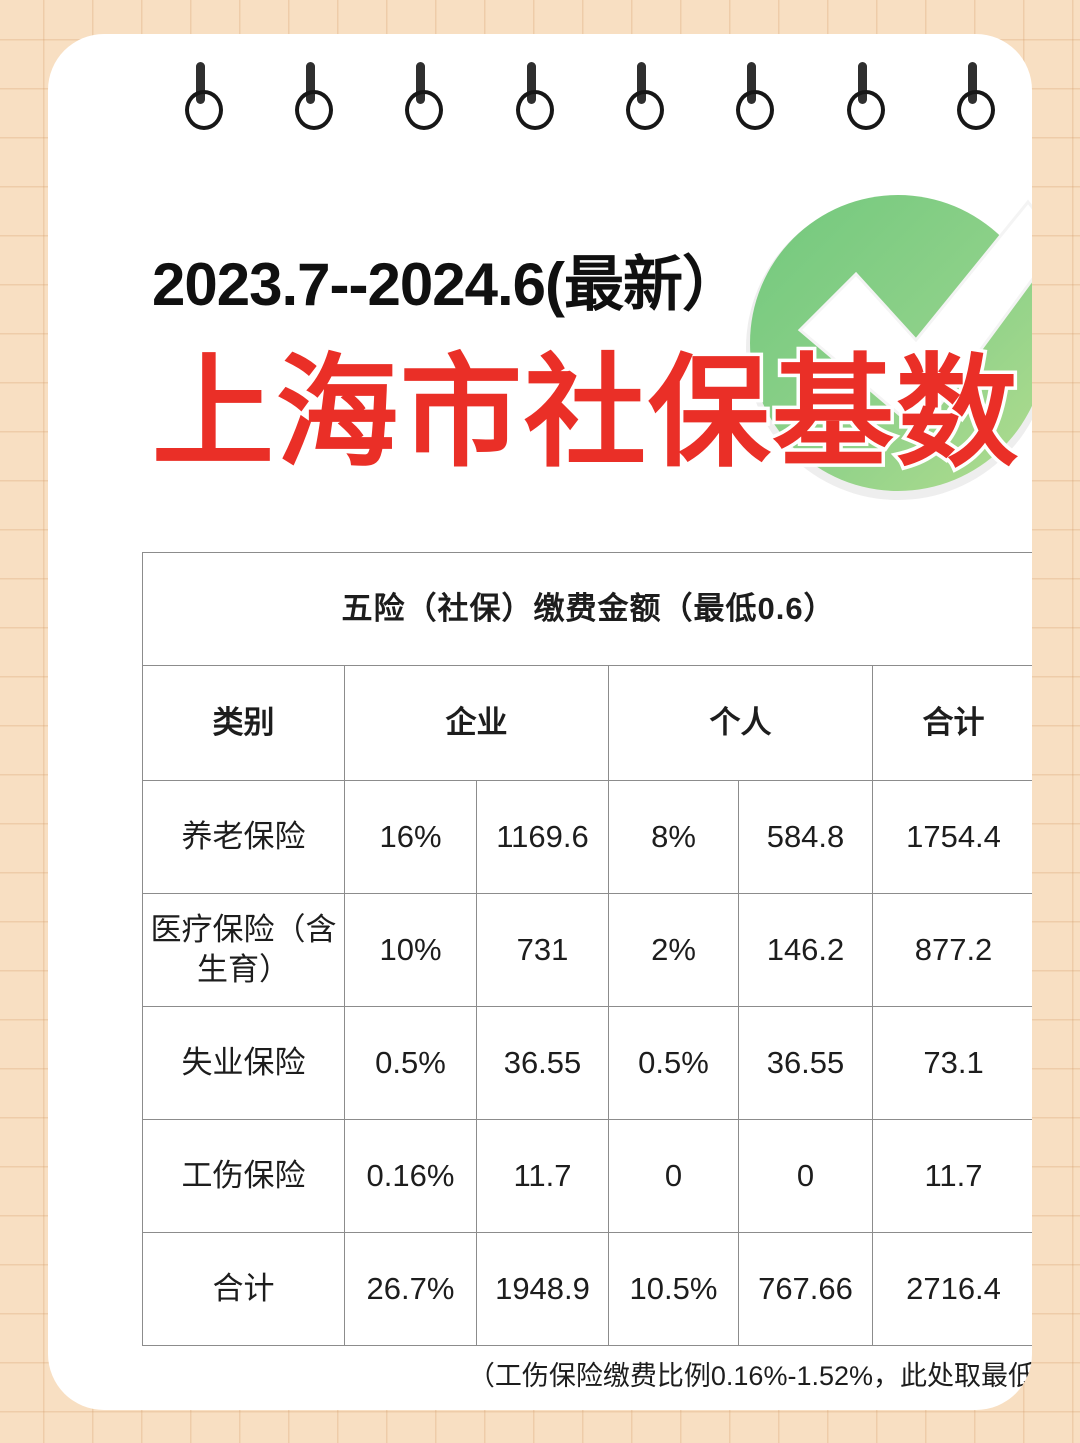 This screenshot has height=1443, width=1080. Describe the element at coordinates (243, 1289) in the screenshot. I see `cell-category: 合计` at that location.